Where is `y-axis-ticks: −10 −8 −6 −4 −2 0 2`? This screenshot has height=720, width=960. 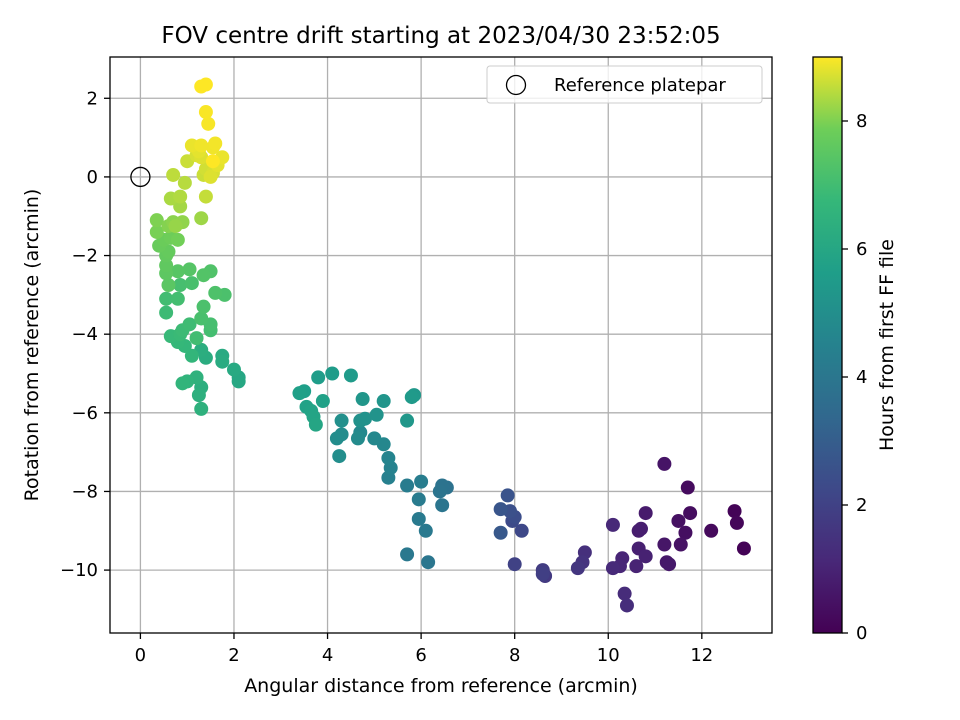
y-axis-ticks: −10 −8 −6 −4 −2 0 2 is located at coordinates (85, 334).